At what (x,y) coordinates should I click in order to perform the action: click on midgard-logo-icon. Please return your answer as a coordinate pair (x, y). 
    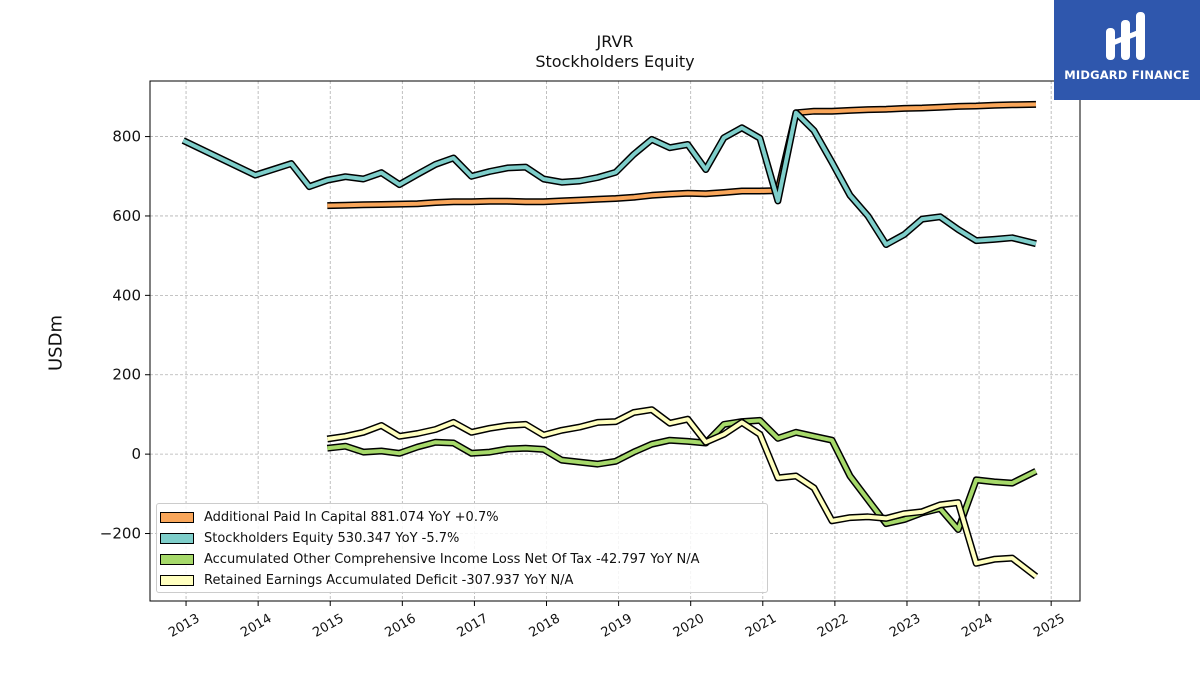
    Looking at the image, I should click on (1125, 36).